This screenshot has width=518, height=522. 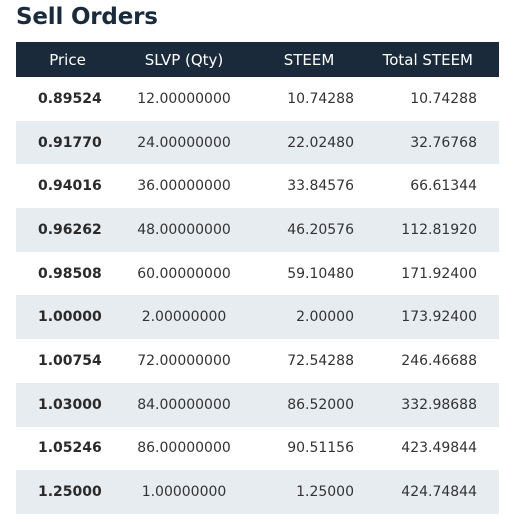 I want to click on table-row: 0.94016 36.00000000 33.84576 66.61344, so click(x=257, y=186).